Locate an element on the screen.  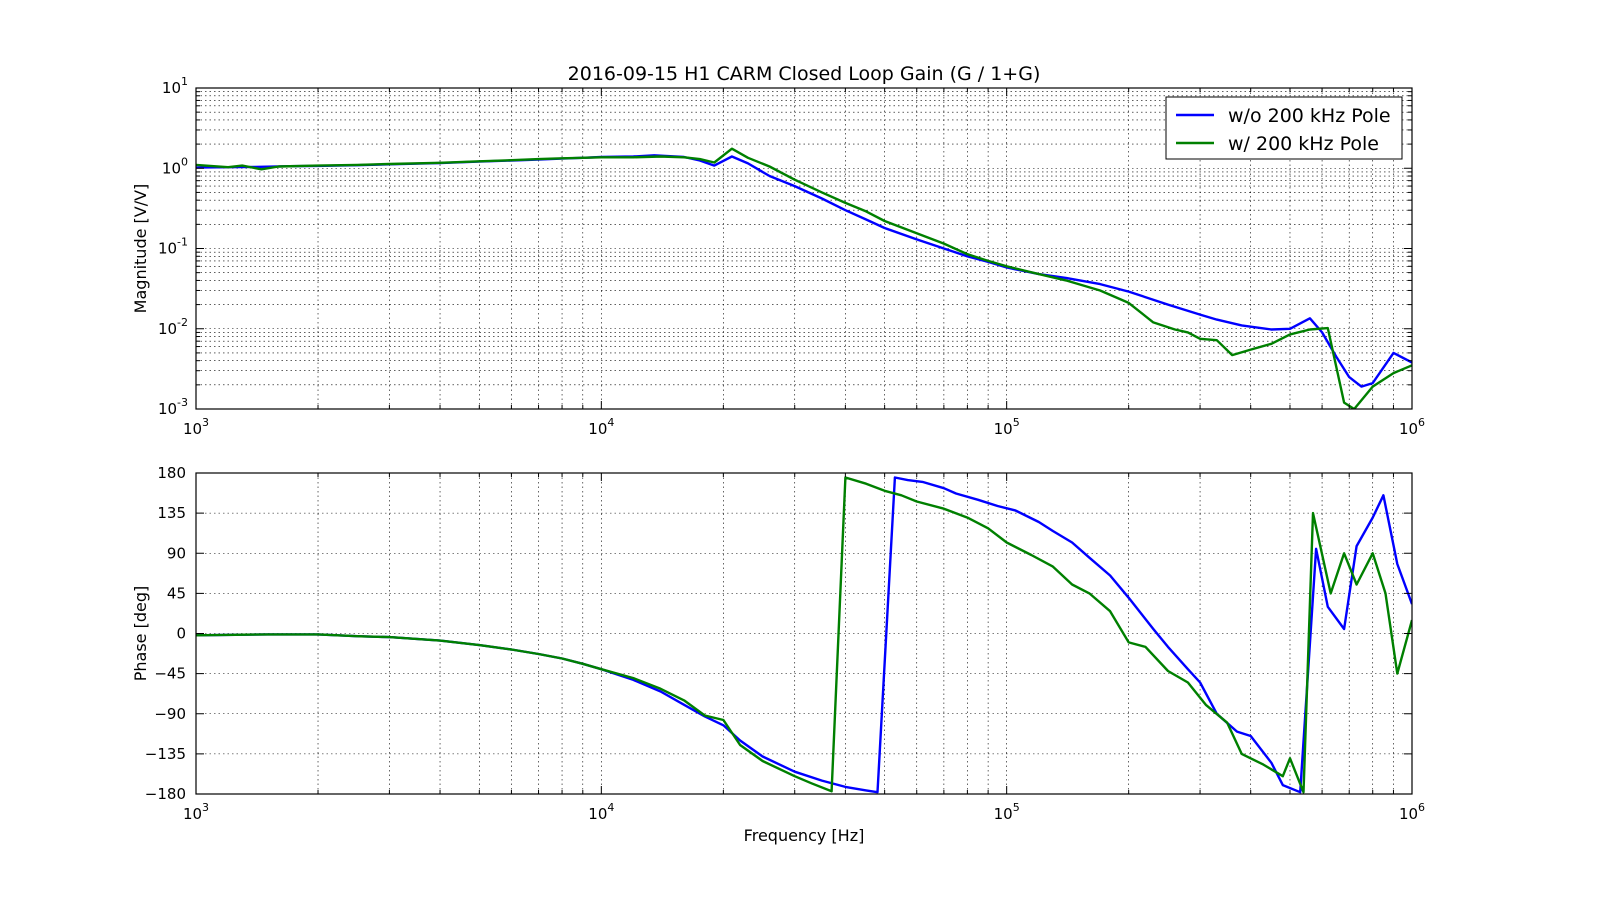
legend-label-with-pole: w/ 200 kHz Pole is located at coordinates (1303, 144).